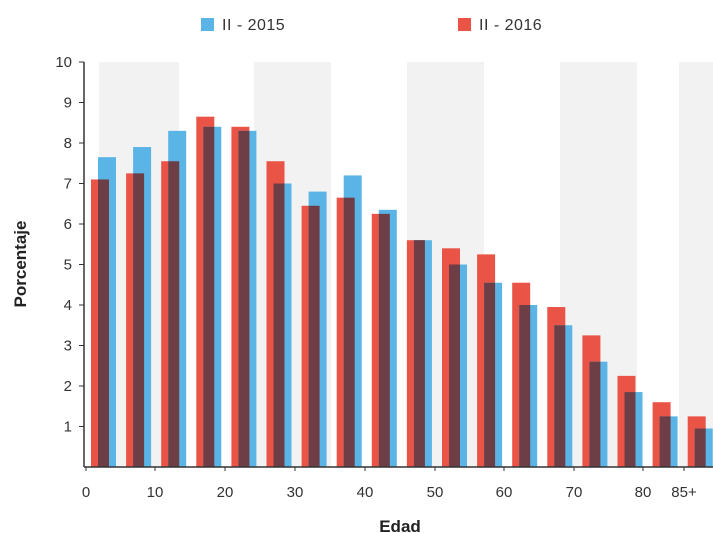 The height and width of the screenshot is (533, 713). What do you see at coordinates (643, 492) in the screenshot?
I see `x-tick-label-80: 80` at bounding box center [643, 492].